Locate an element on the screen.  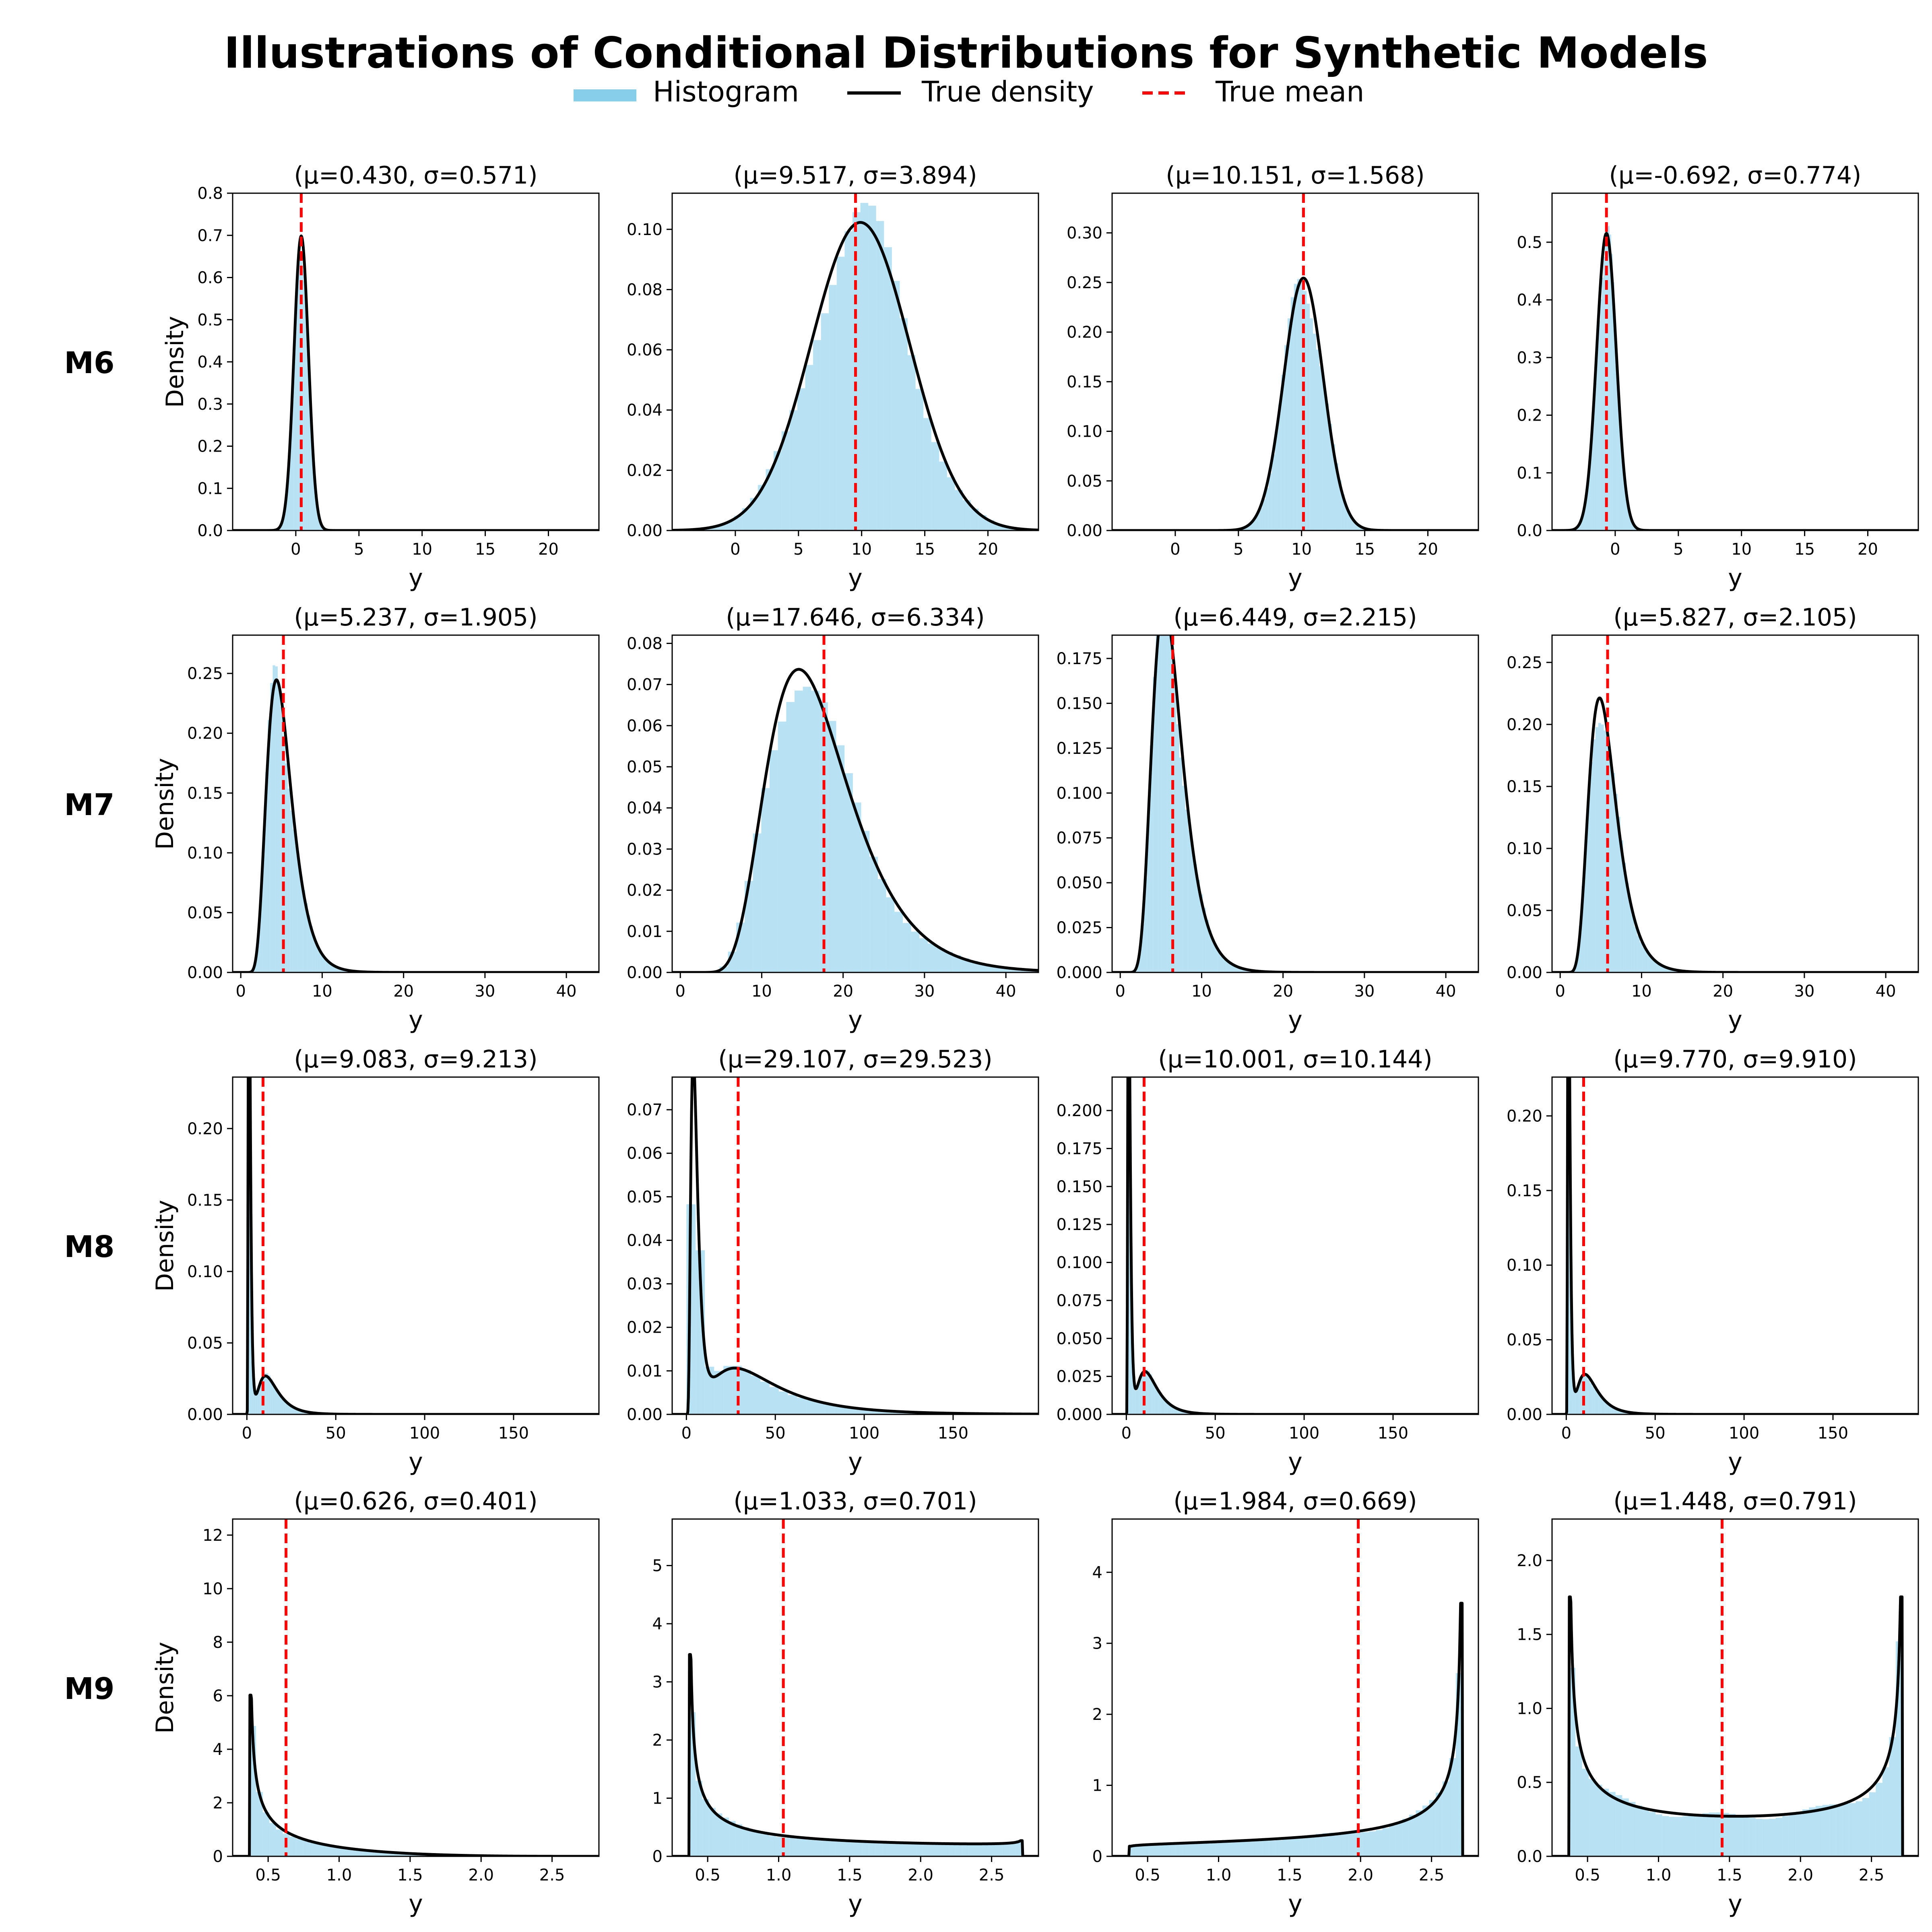
x-tick-label: 20 is located at coordinates (1428, 549).